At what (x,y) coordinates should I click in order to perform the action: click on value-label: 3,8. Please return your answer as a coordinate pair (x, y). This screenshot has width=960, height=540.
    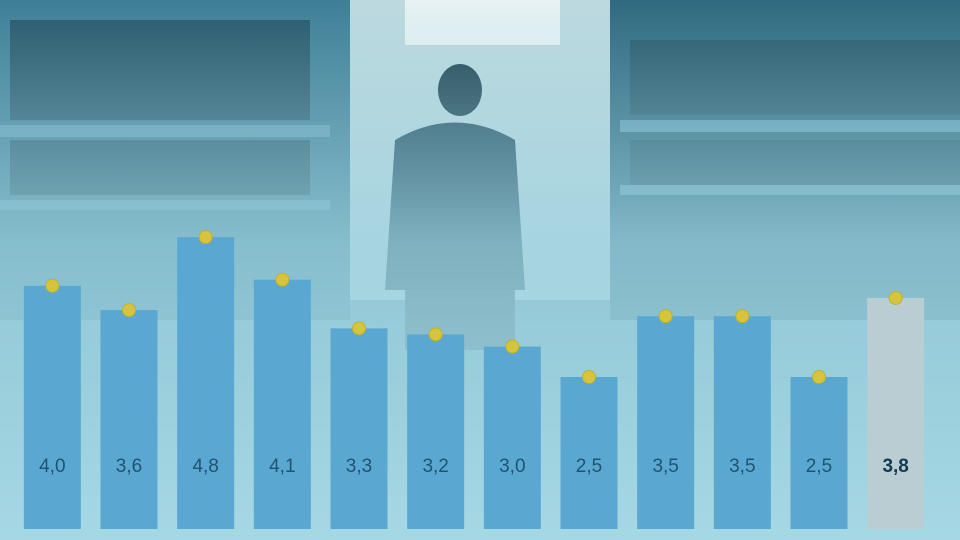
    Looking at the image, I should click on (895, 466).